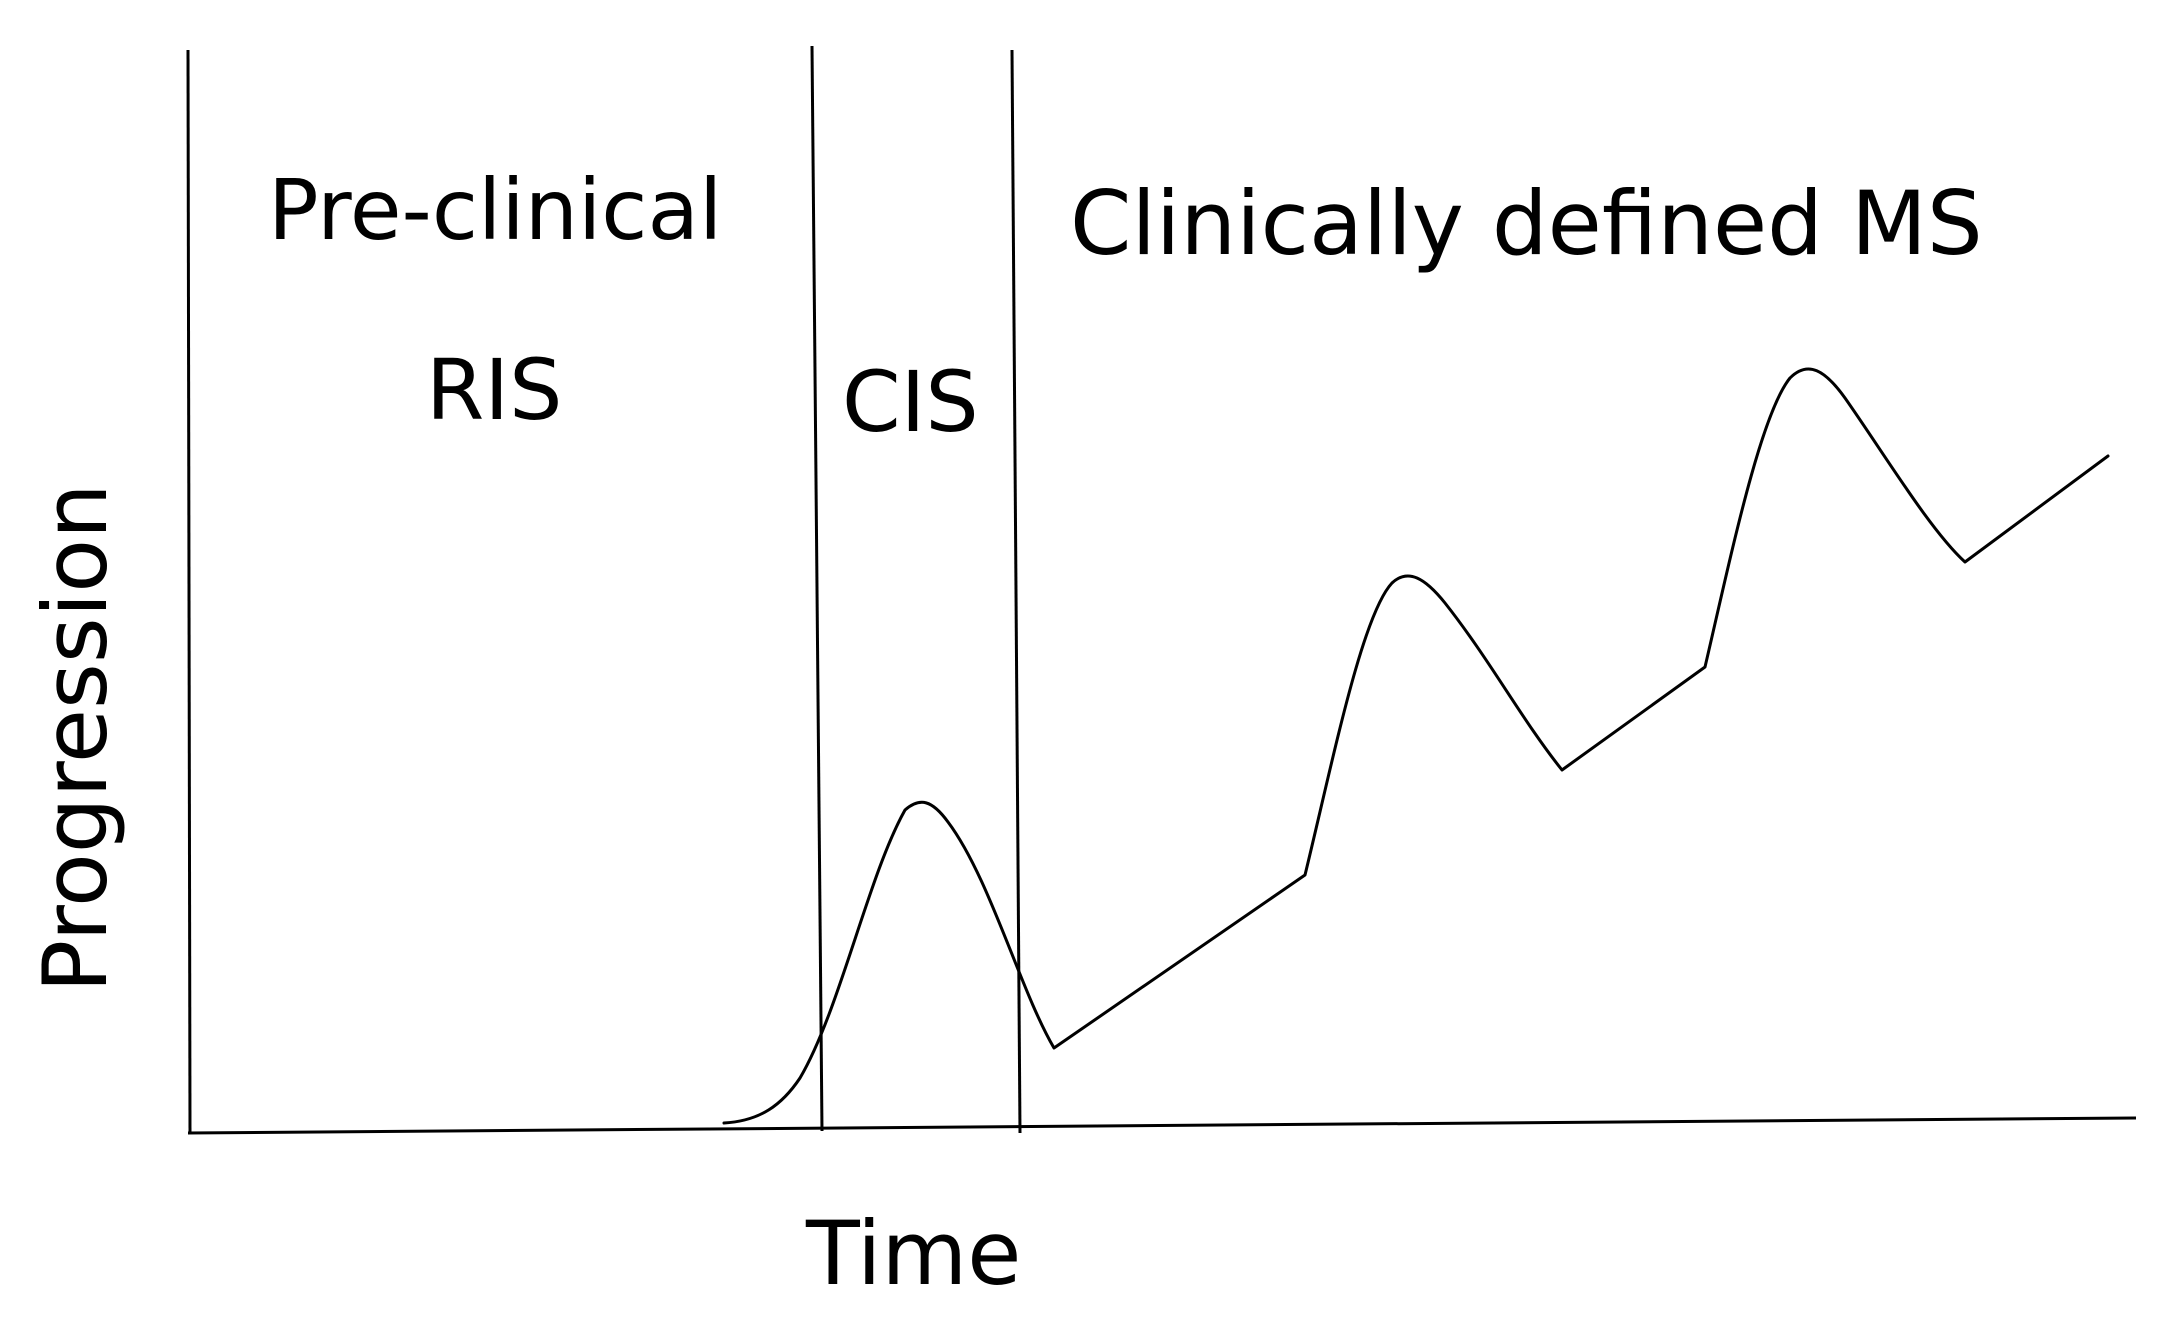 The height and width of the screenshot is (1335, 2171). Describe the element at coordinates (495, 210) in the screenshot. I see `phase-label-preclinical: Pre-clinical` at that location.